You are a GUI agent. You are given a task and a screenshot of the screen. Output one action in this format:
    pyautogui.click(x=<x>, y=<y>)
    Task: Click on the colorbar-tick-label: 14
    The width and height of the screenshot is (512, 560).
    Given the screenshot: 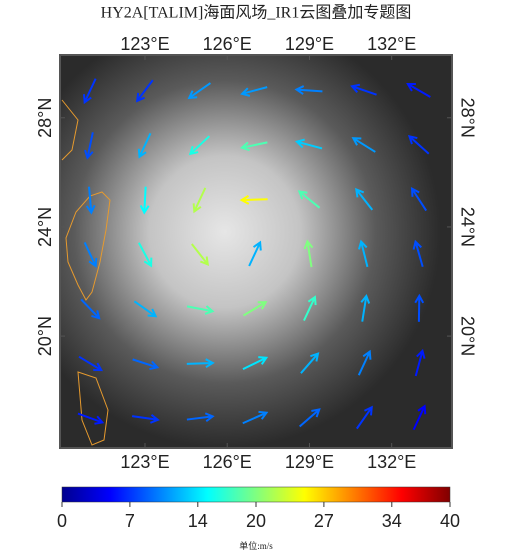 What is the action you would take?
    pyautogui.click(x=198, y=521)
    